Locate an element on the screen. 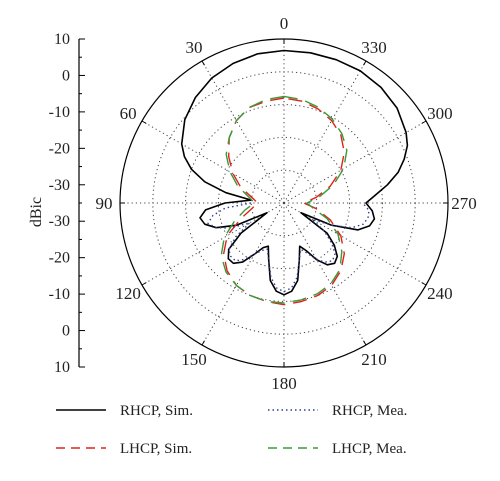 The height and width of the screenshot is (481, 500). angle-tick-label: 0 is located at coordinates (284, 23).